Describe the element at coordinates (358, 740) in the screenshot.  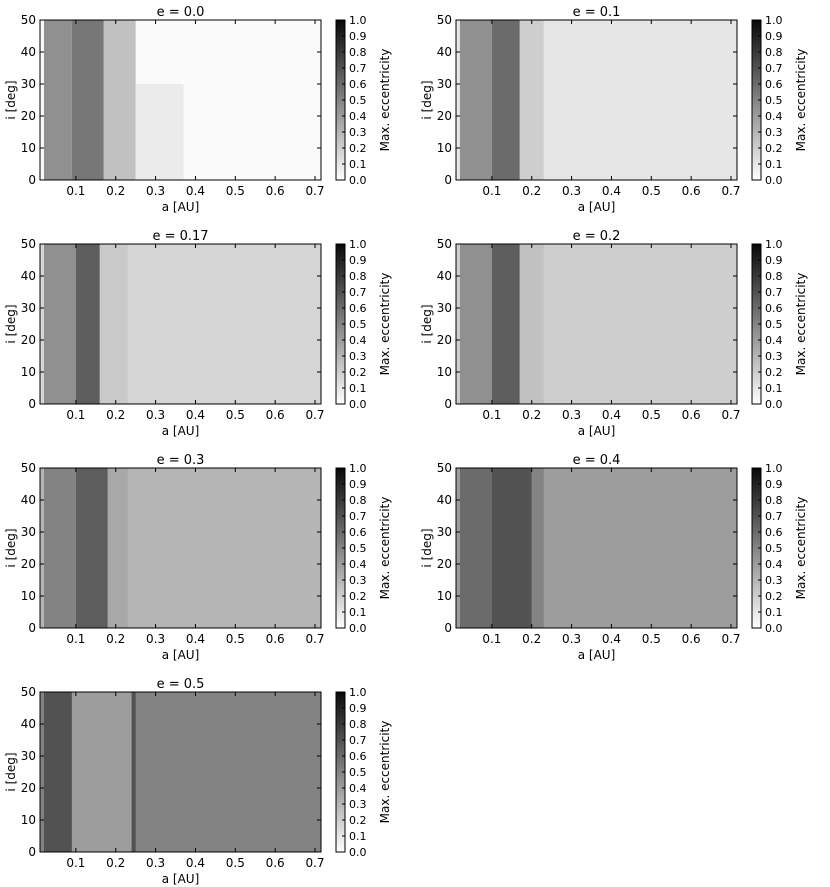
I see `panel-7-colorbar-tick-label: 0.7` at that location.